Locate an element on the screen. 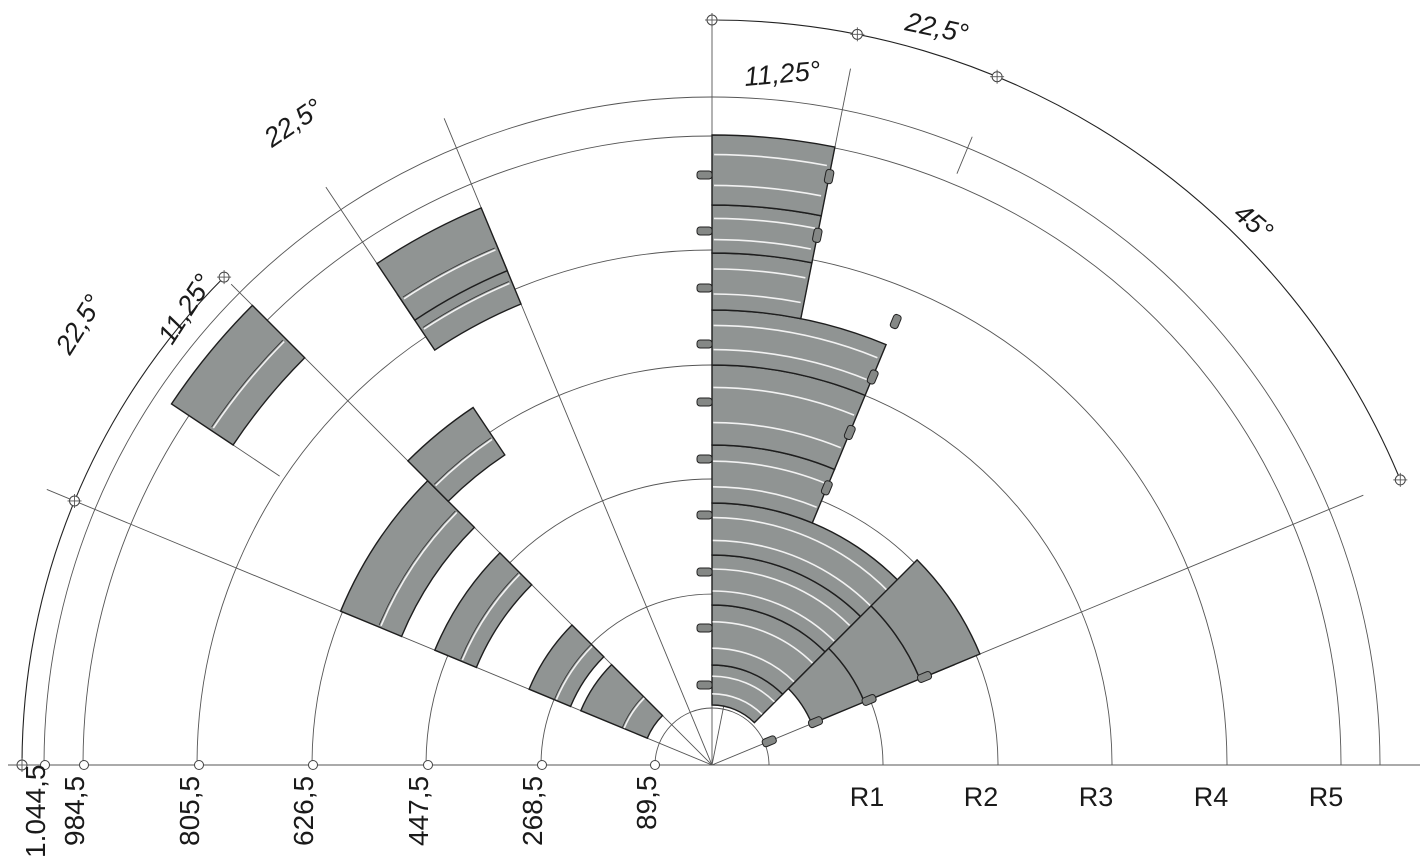 Image resolution: width=1428 pixels, height=864 pixels. angle-label-top-right-11-25: 11,25° is located at coordinates (782, 73).